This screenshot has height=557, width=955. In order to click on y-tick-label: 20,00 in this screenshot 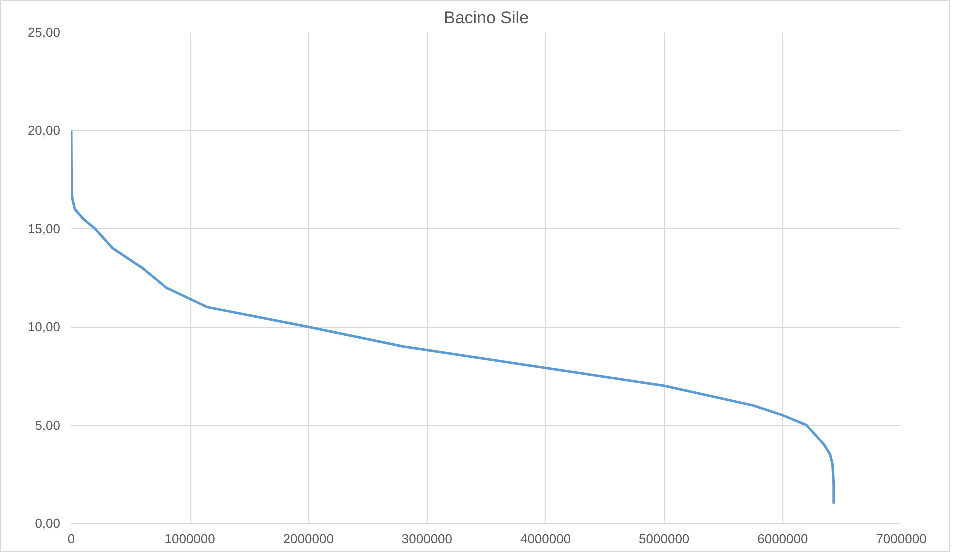, I will do `click(44, 130)`.